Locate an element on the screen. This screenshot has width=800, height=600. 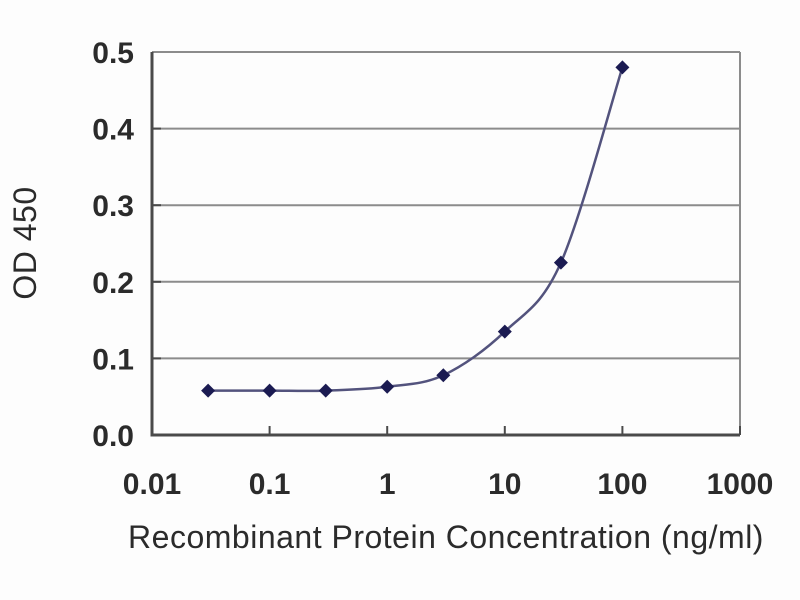
y-tick-label: 0.4 is located at coordinates (113, 130).